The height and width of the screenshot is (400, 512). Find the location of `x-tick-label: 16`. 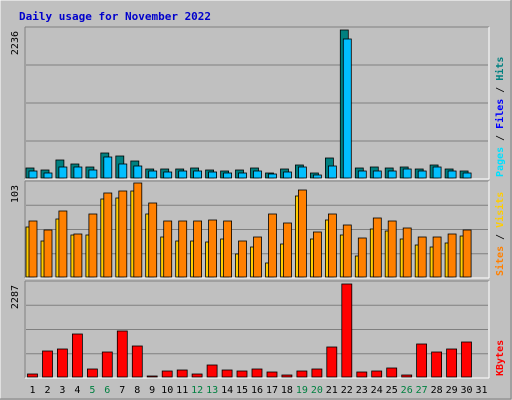

x-tick-label: 16 is located at coordinates (257, 390).